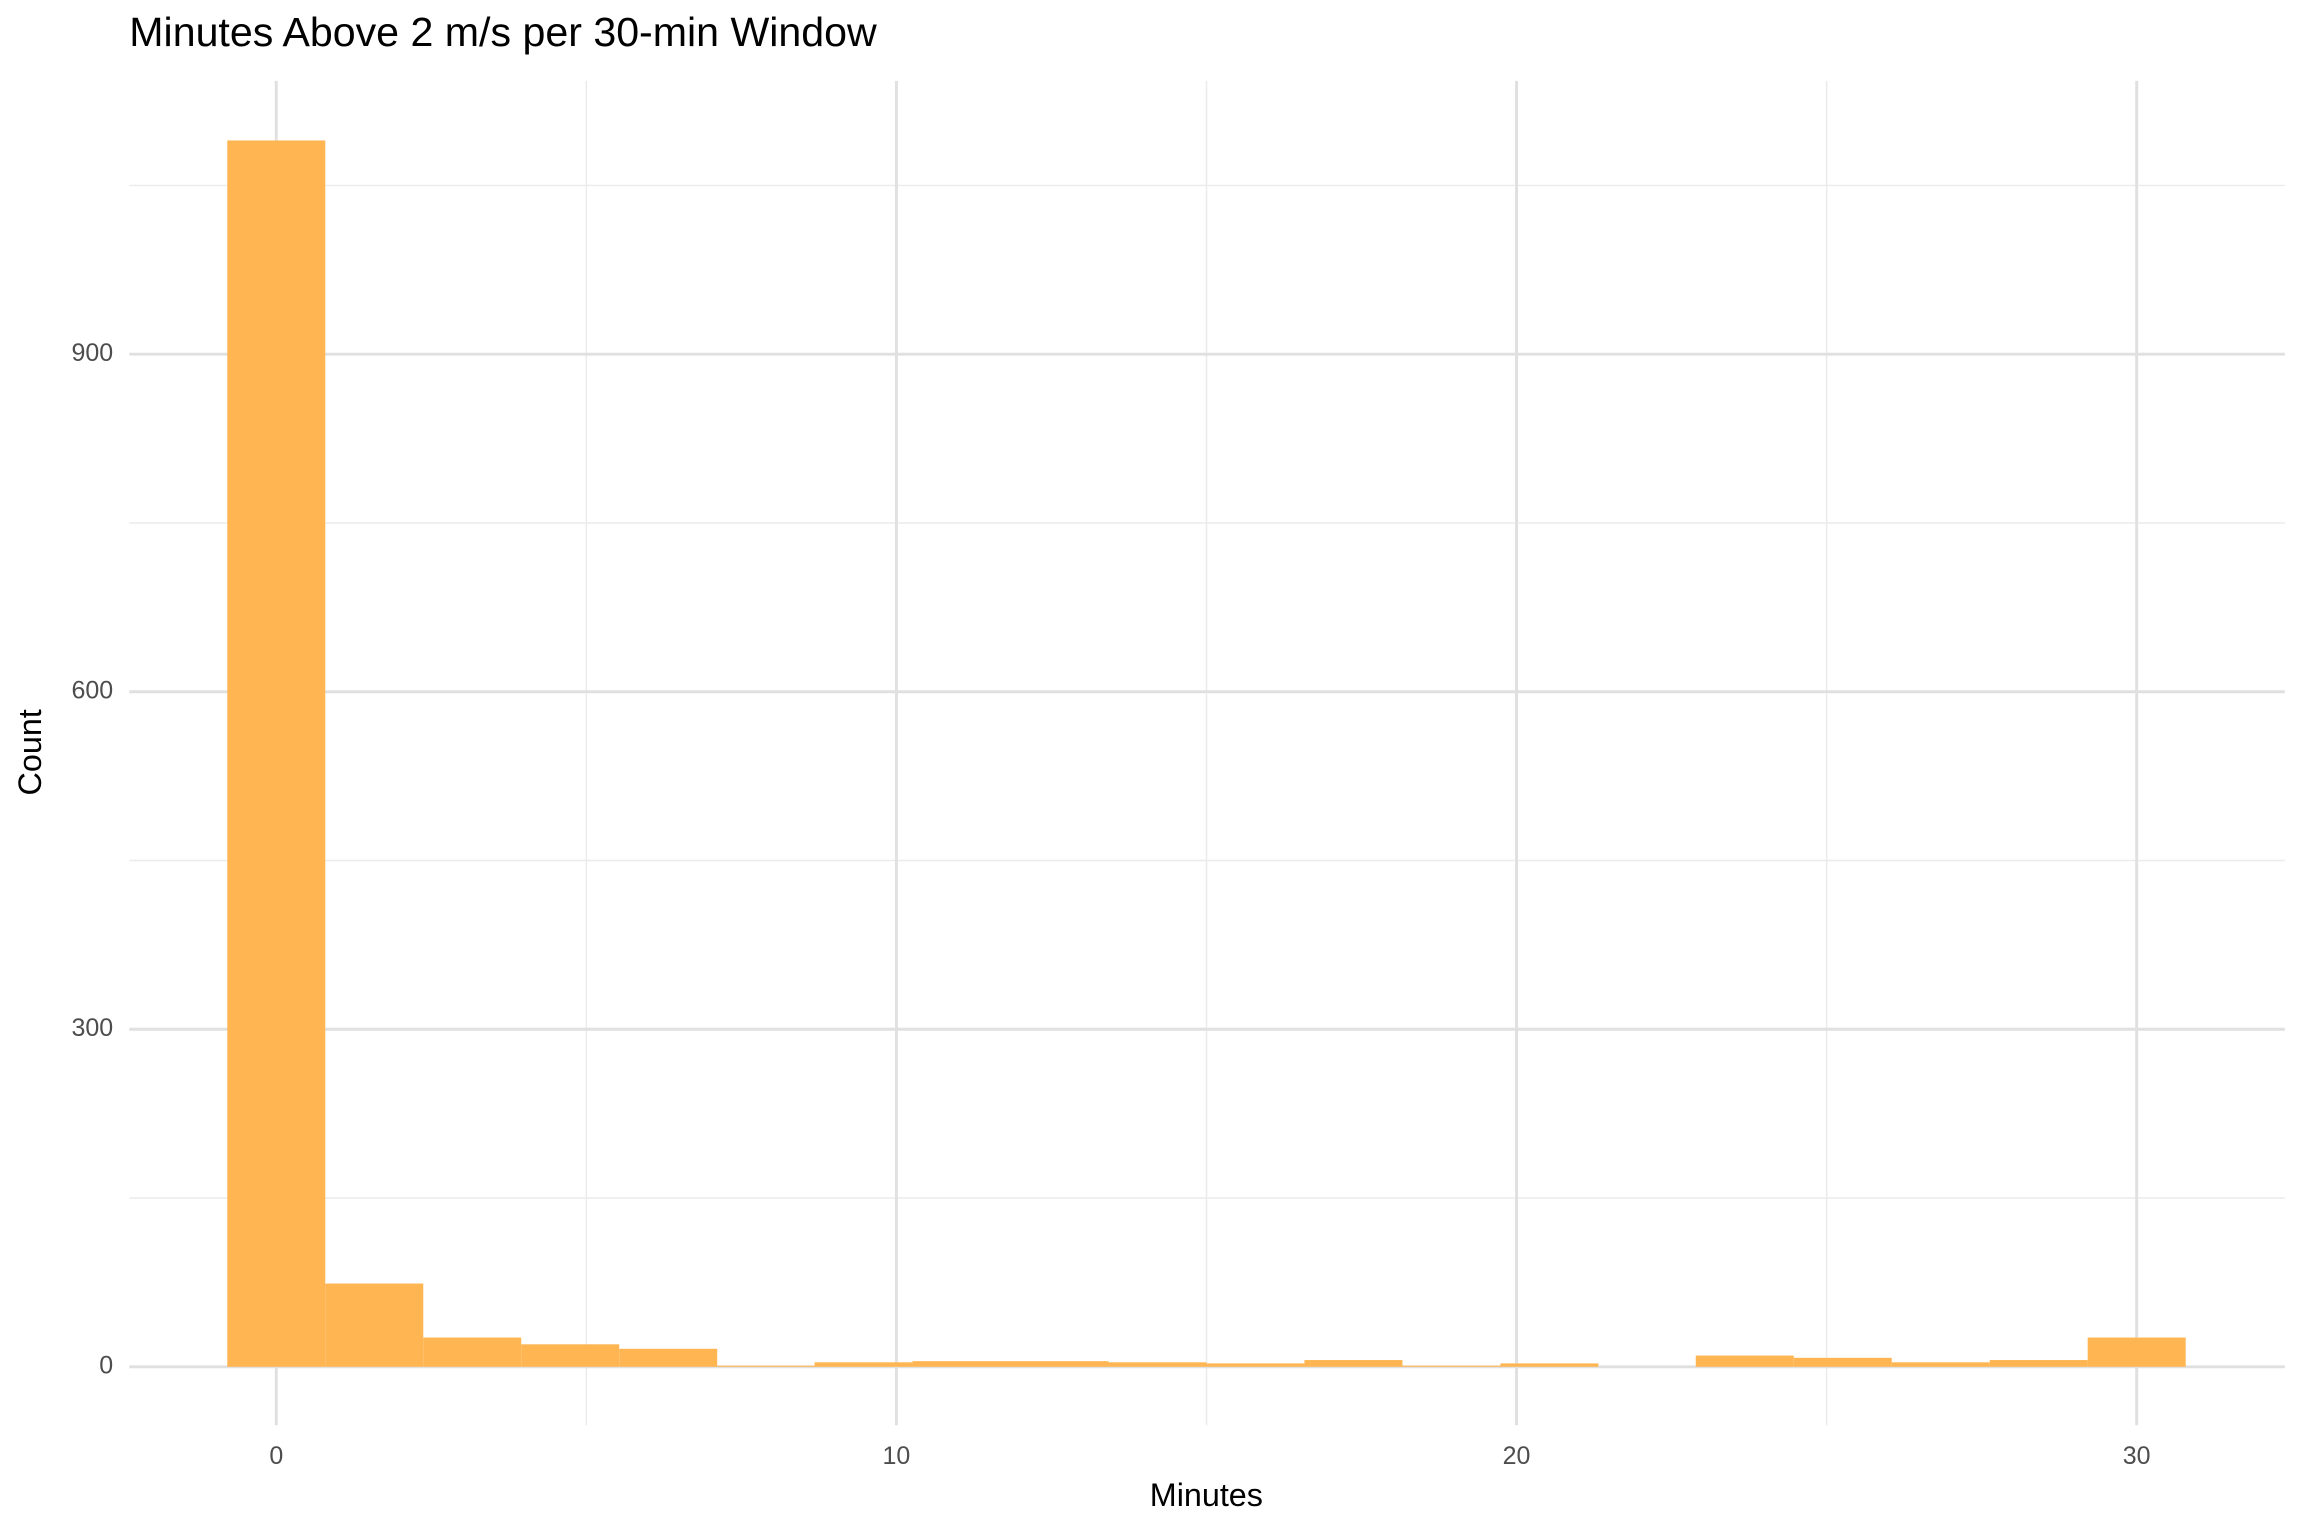  I want to click on y-tick-label: 300, so click(92, 1028).